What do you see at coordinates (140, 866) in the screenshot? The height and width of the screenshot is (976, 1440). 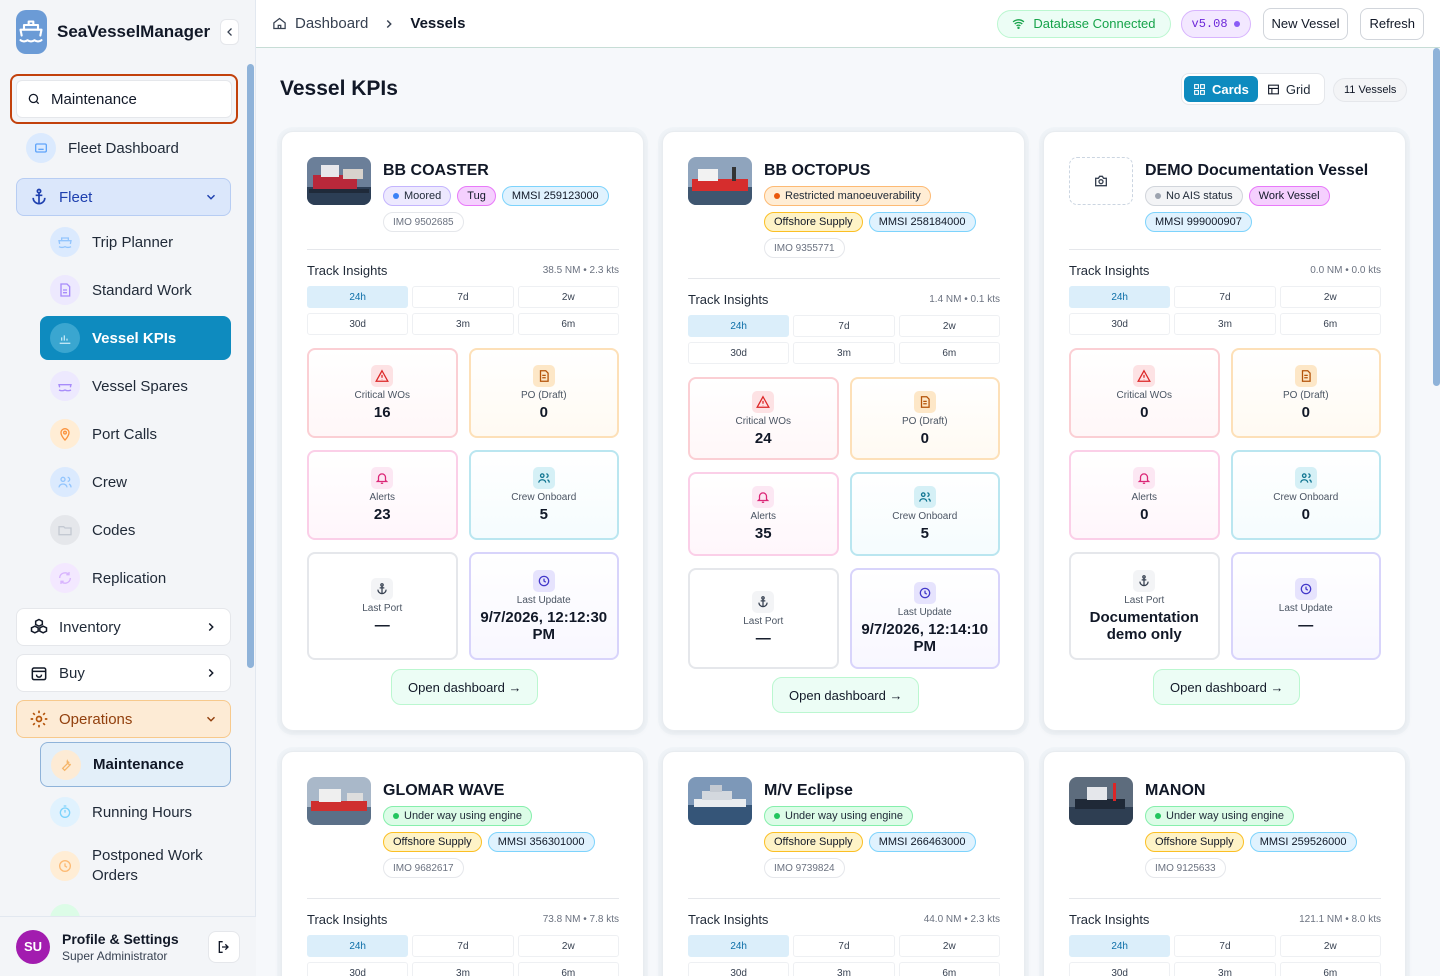 I see `sidebar-item-postponed-work-orders: Postponed Work Orders` at bounding box center [140, 866].